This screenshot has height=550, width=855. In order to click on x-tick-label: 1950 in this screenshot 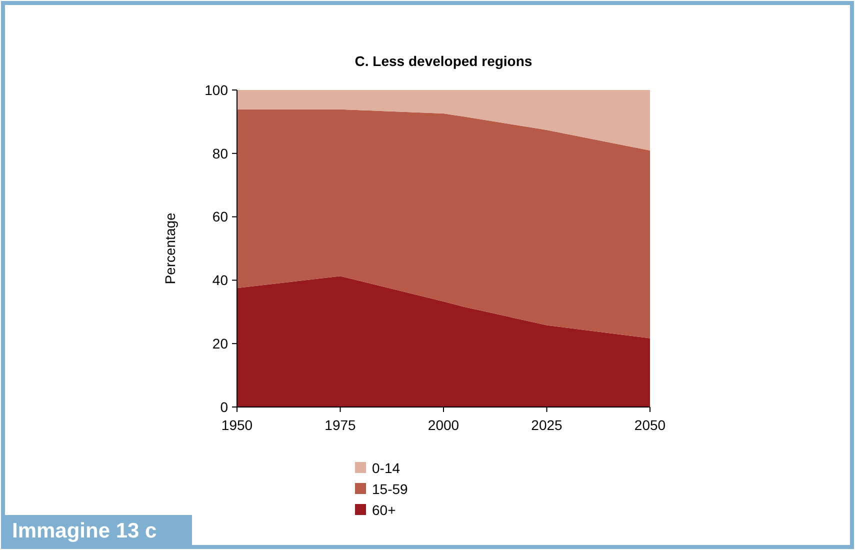, I will do `click(237, 425)`.